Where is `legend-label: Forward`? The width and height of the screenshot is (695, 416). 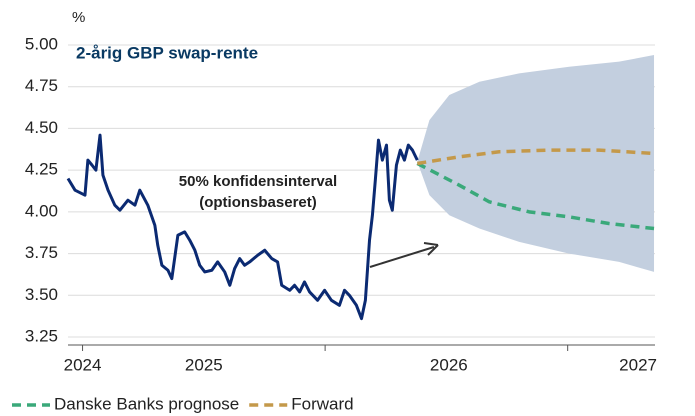 legend-label: Forward is located at coordinates (322, 403).